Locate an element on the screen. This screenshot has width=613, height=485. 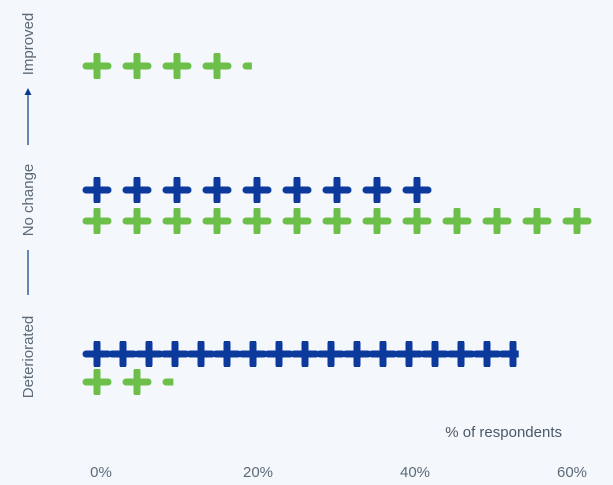
y-axis-label-deteriorated: Deteriorated is located at coordinates (28, 357).